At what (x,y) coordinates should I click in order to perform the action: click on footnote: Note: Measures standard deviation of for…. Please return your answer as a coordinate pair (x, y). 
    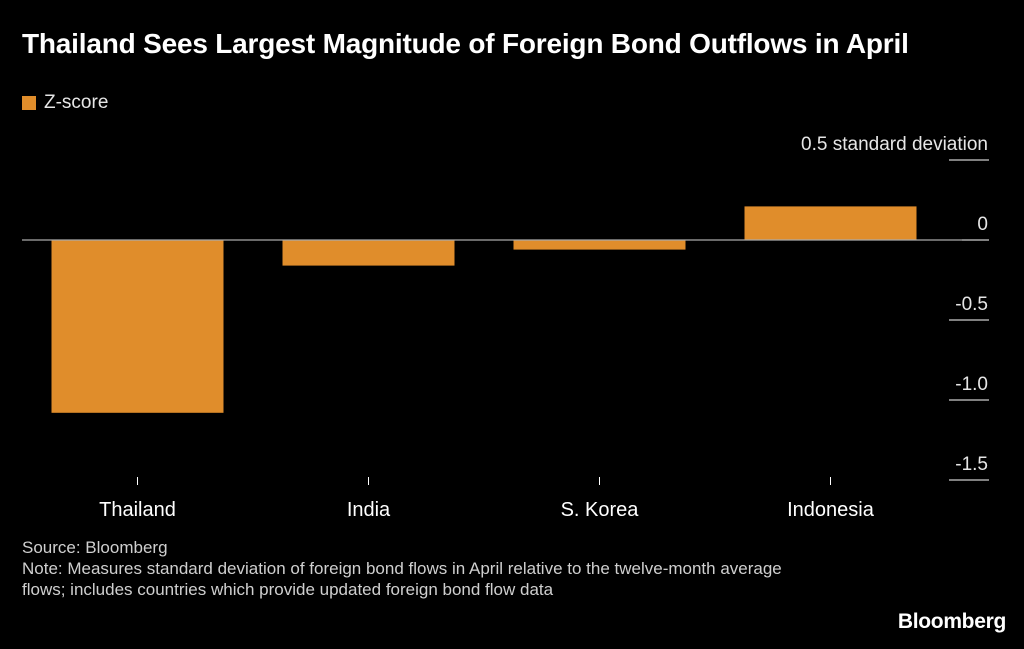
    Looking at the image, I should click on (402, 579).